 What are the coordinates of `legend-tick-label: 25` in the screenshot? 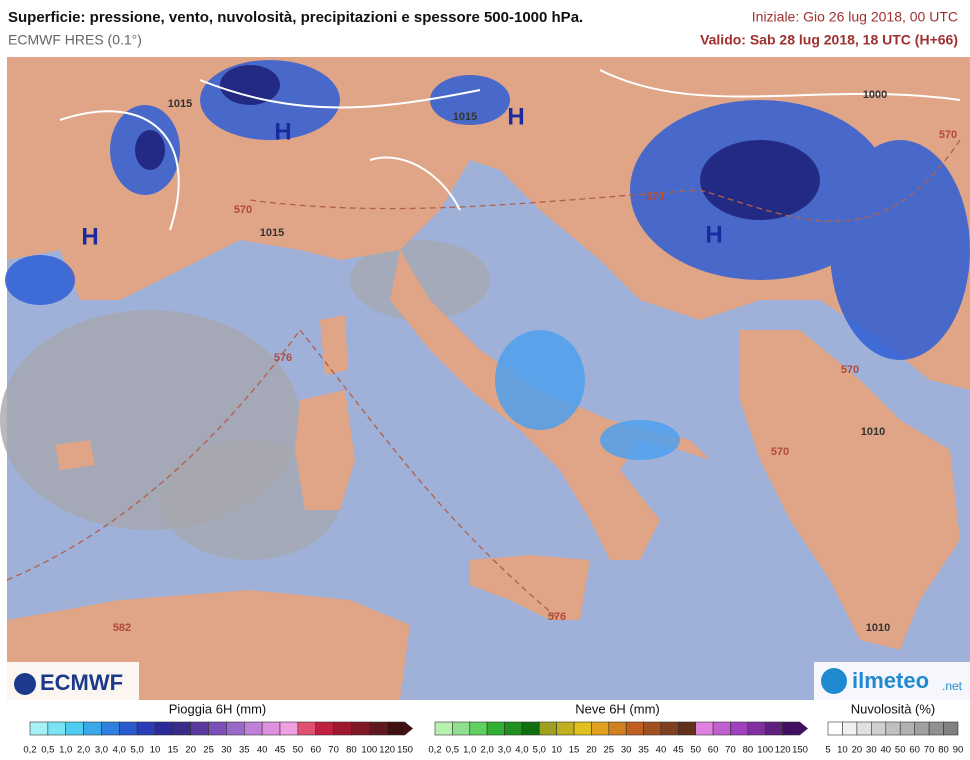 It's located at (609, 750).